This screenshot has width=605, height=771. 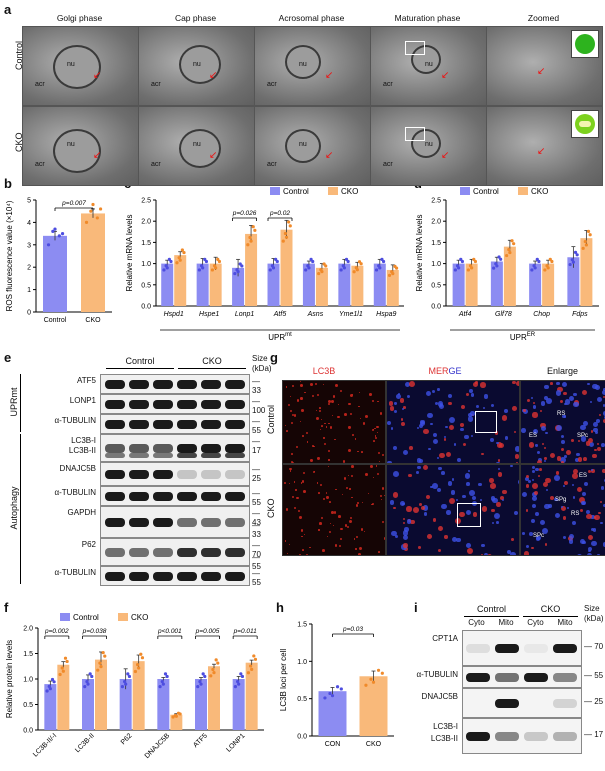 What do you see at coordinates (146, 285) in the screenshot?
I see `y-tick-label: 0.5` at bounding box center [146, 285].